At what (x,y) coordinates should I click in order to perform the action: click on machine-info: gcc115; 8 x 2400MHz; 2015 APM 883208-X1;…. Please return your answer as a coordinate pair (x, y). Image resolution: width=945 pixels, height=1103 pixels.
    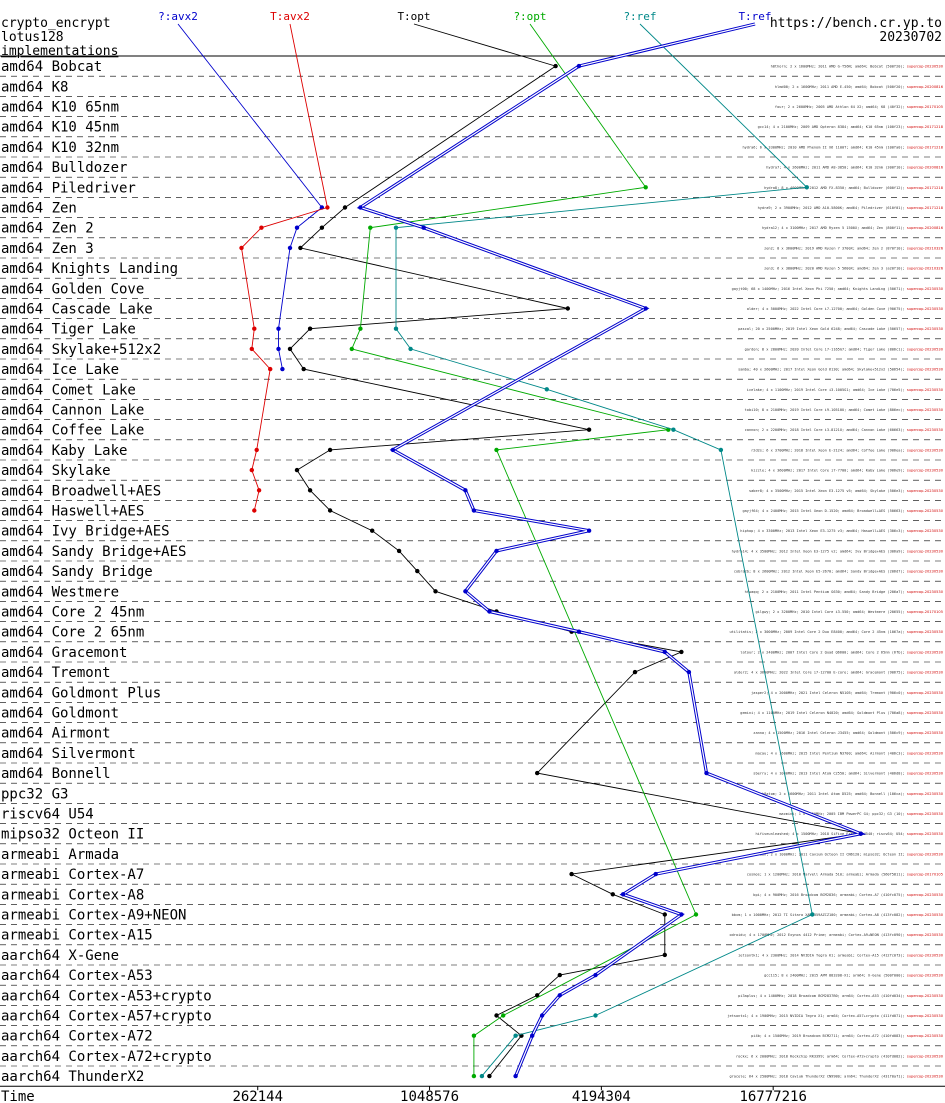
    Looking at the image, I should click on (854, 976).